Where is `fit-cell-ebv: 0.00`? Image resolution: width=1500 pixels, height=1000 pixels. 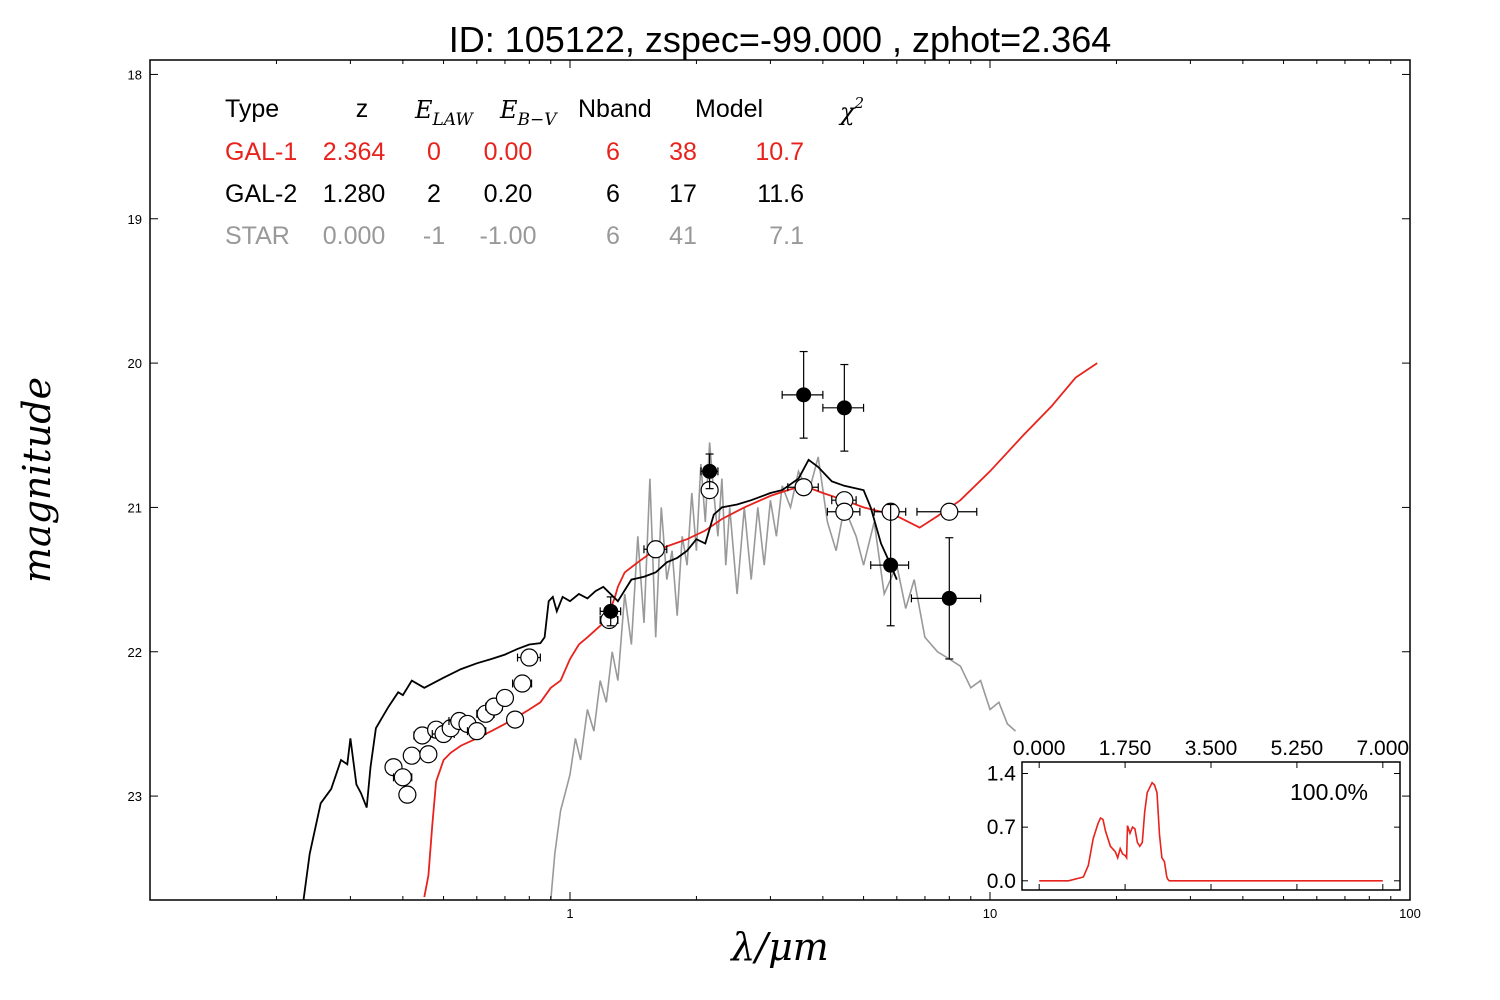
fit-cell-ebv: 0.00 is located at coordinates (508, 152).